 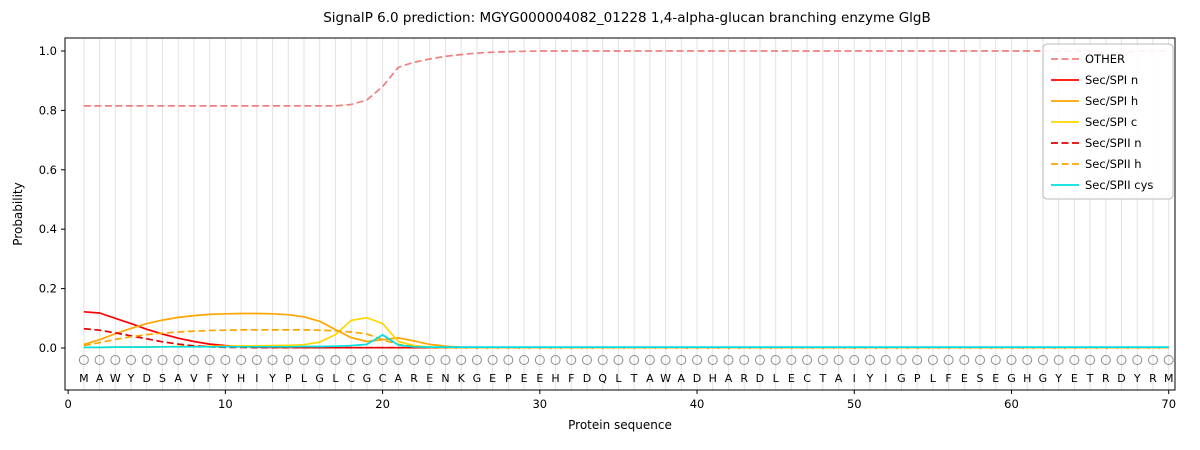 I want to click on legend-label-sec-spi-n: Sec/SPI n, so click(x=1111, y=80).